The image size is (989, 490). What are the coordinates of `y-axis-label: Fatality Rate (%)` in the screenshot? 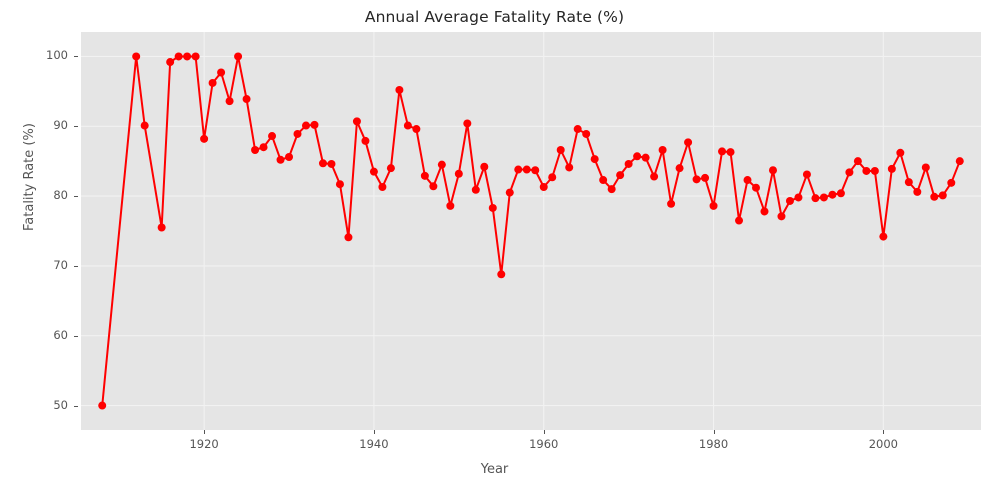 It's located at (29, 177).